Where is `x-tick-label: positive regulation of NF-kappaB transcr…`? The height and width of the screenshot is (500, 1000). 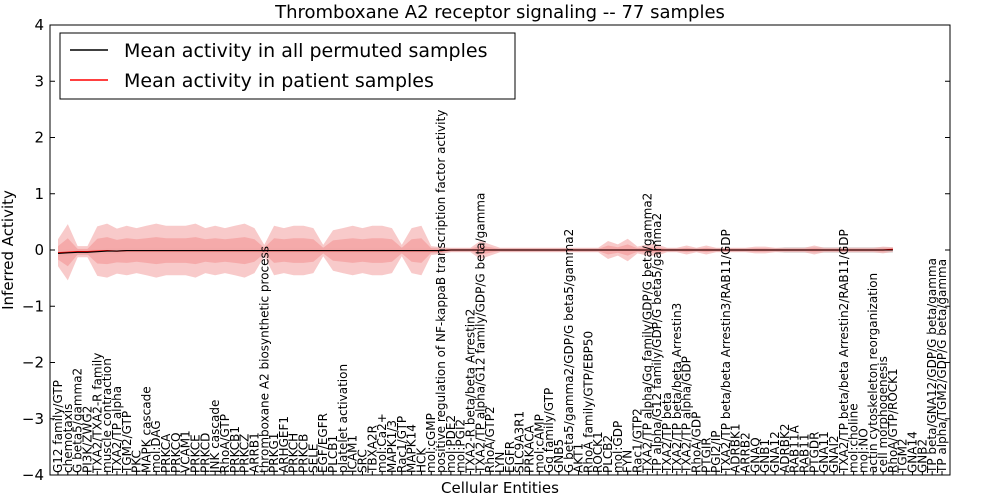
x-tick-label: positive regulation of NF-kappaB transcr… is located at coordinates (441, 291).